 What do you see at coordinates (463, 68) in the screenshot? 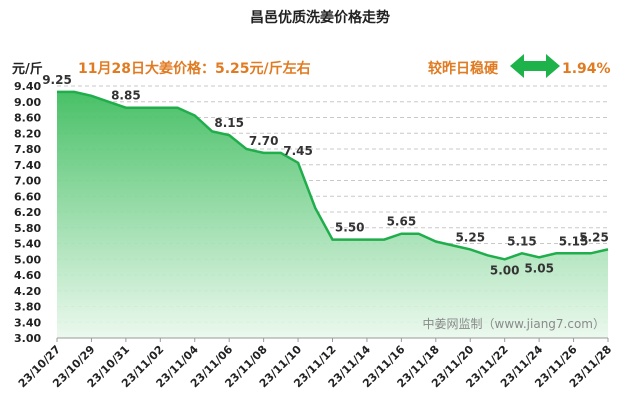
I see `compare-label: 较昨日稳硬` at bounding box center [463, 68].